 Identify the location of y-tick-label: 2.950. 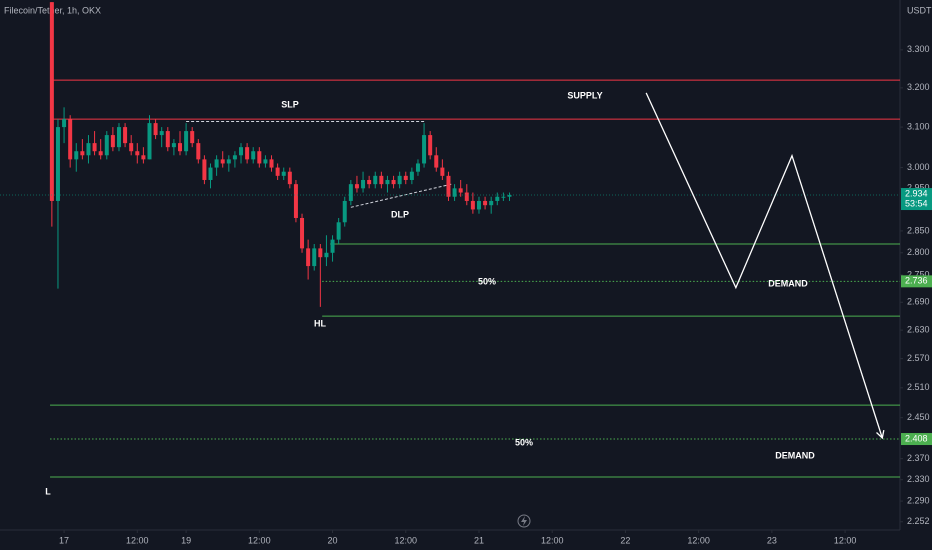
(918, 188).